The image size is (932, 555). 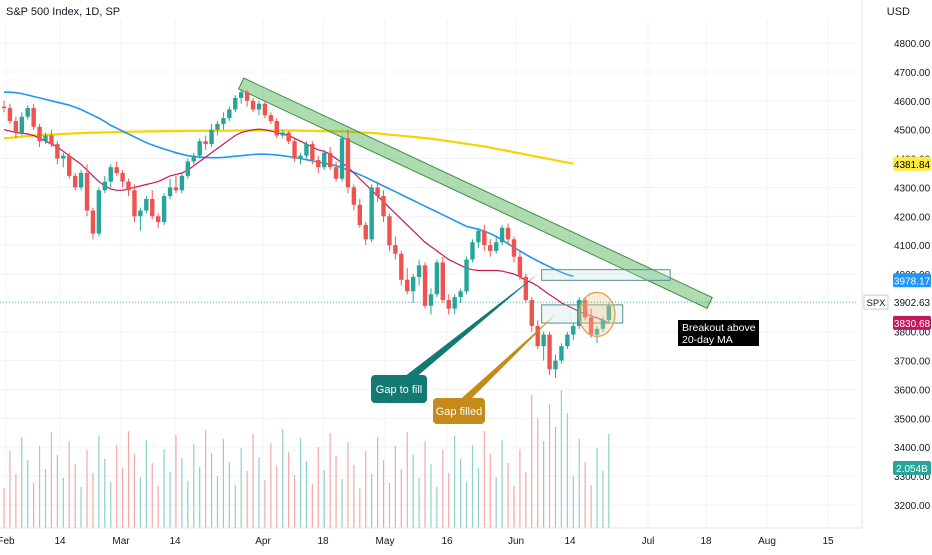 What do you see at coordinates (912, 506) in the screenshot?
I see `y-tick-label: 3200.00` at bounding box center [912, 506].